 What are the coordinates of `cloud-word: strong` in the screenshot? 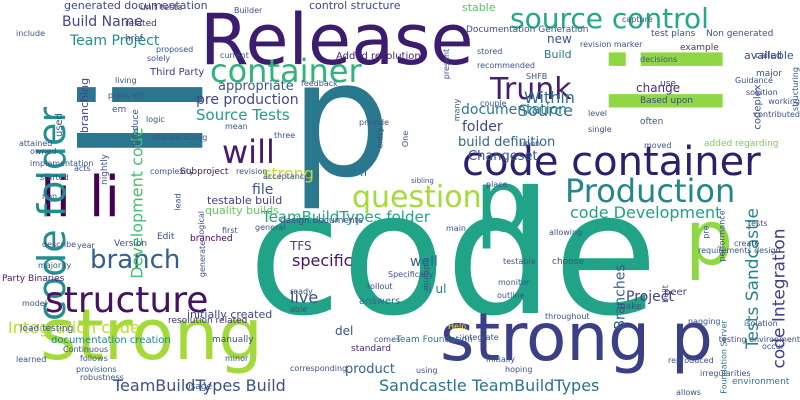 It's located at (288, 173).